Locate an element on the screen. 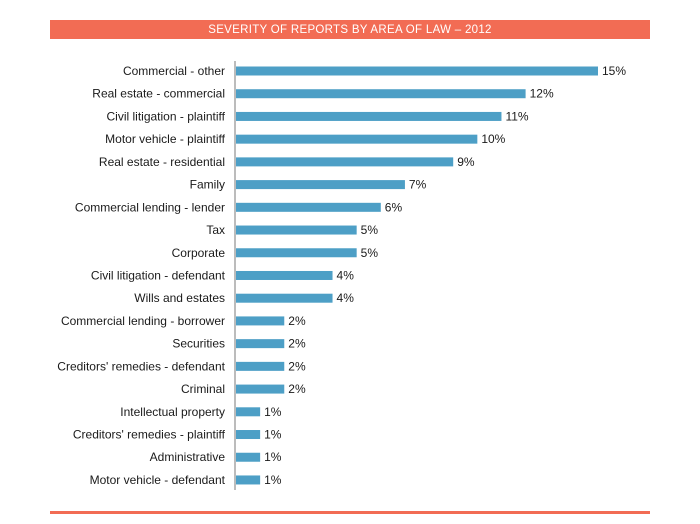  data-label: 7% is located at coordinates (418, 185).